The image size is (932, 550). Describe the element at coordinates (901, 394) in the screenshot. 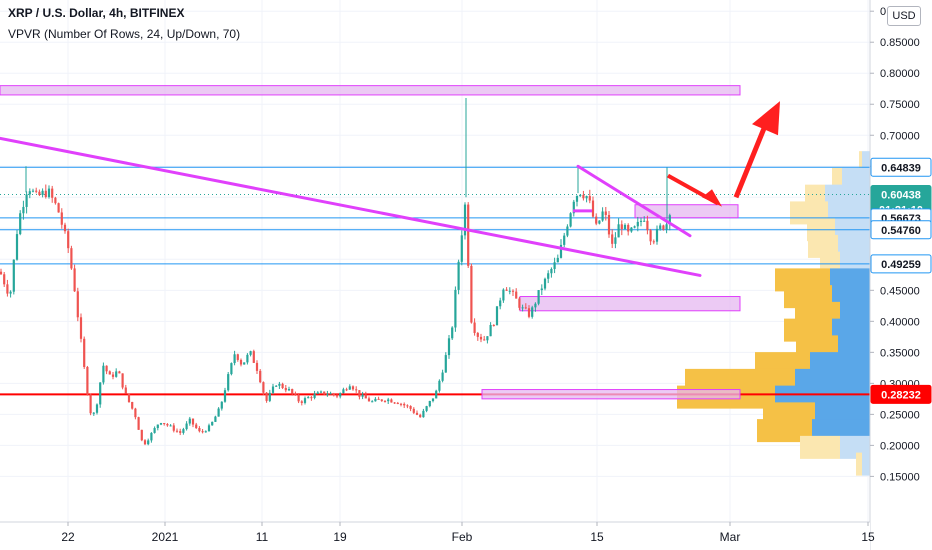

I see `price-tag: 0.28232` at that location.